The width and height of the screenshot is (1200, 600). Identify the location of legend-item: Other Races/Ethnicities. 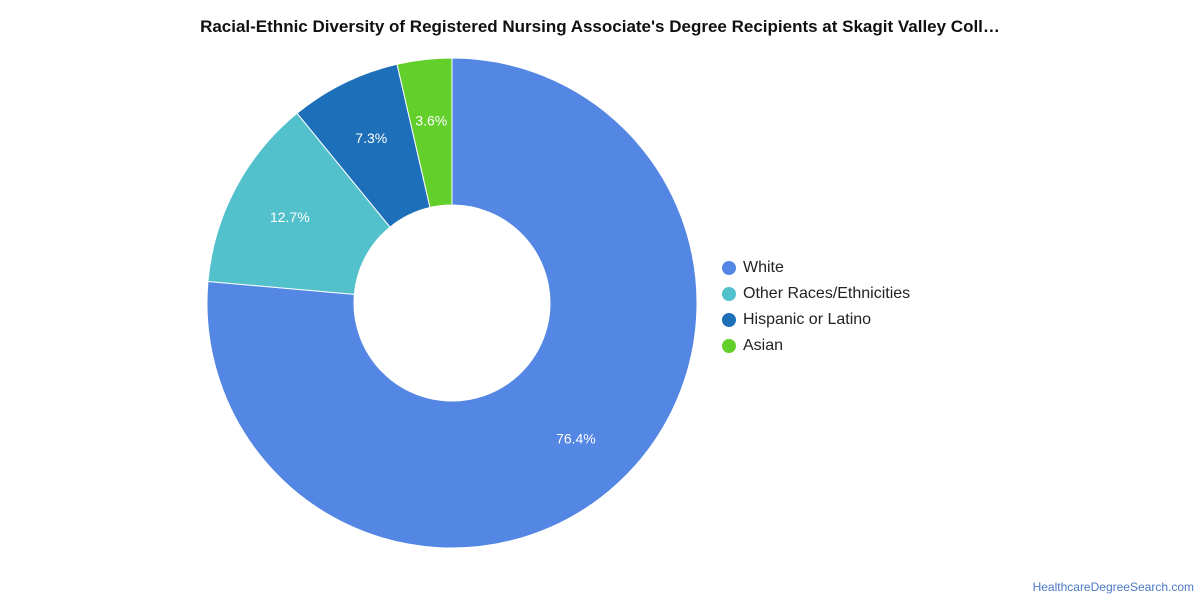
(816, 294).